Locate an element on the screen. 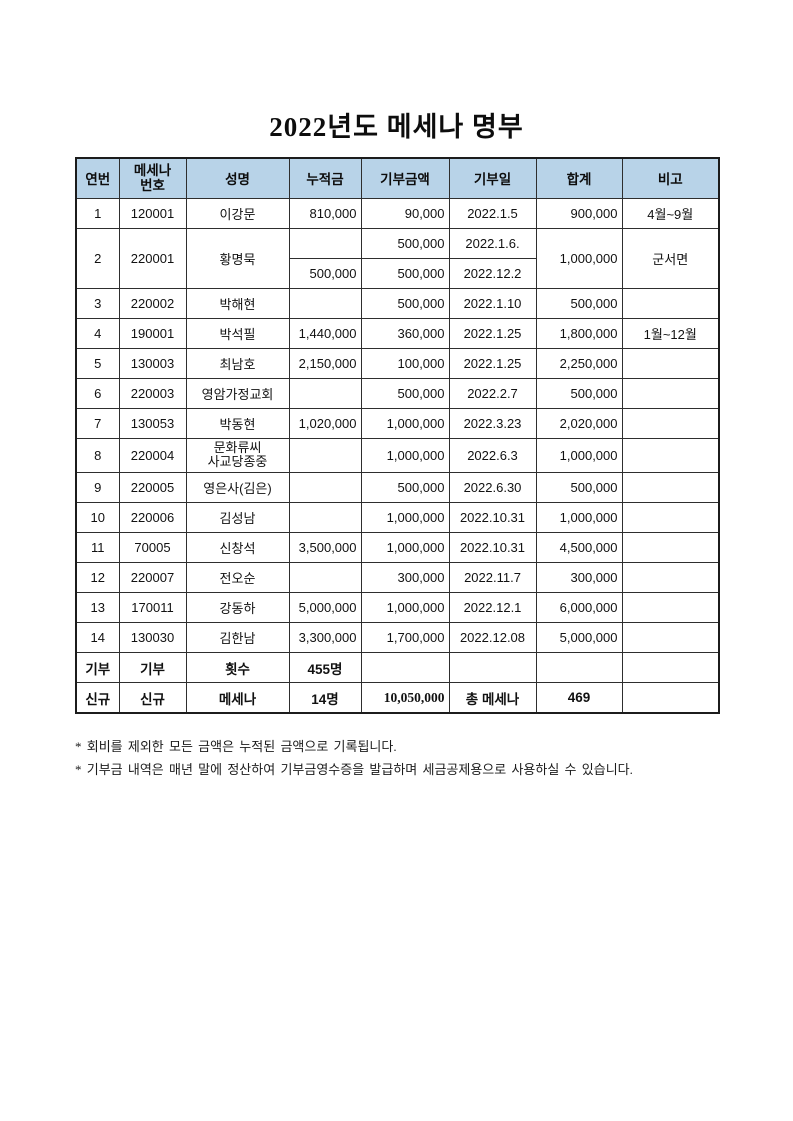 The image size is (793, 1121). cell-accum: 500,000 is located at coordinates (325, 273).